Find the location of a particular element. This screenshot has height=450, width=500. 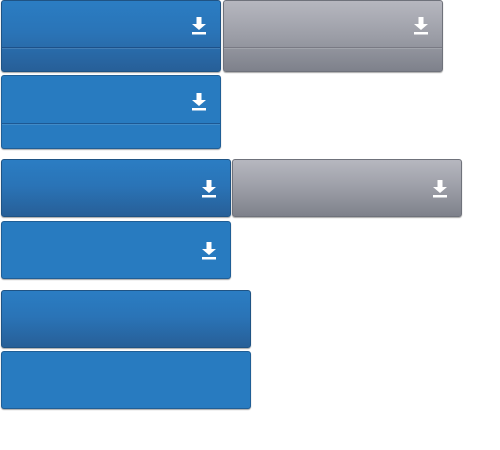

download-button-blue is located at coordinates (116, 188).